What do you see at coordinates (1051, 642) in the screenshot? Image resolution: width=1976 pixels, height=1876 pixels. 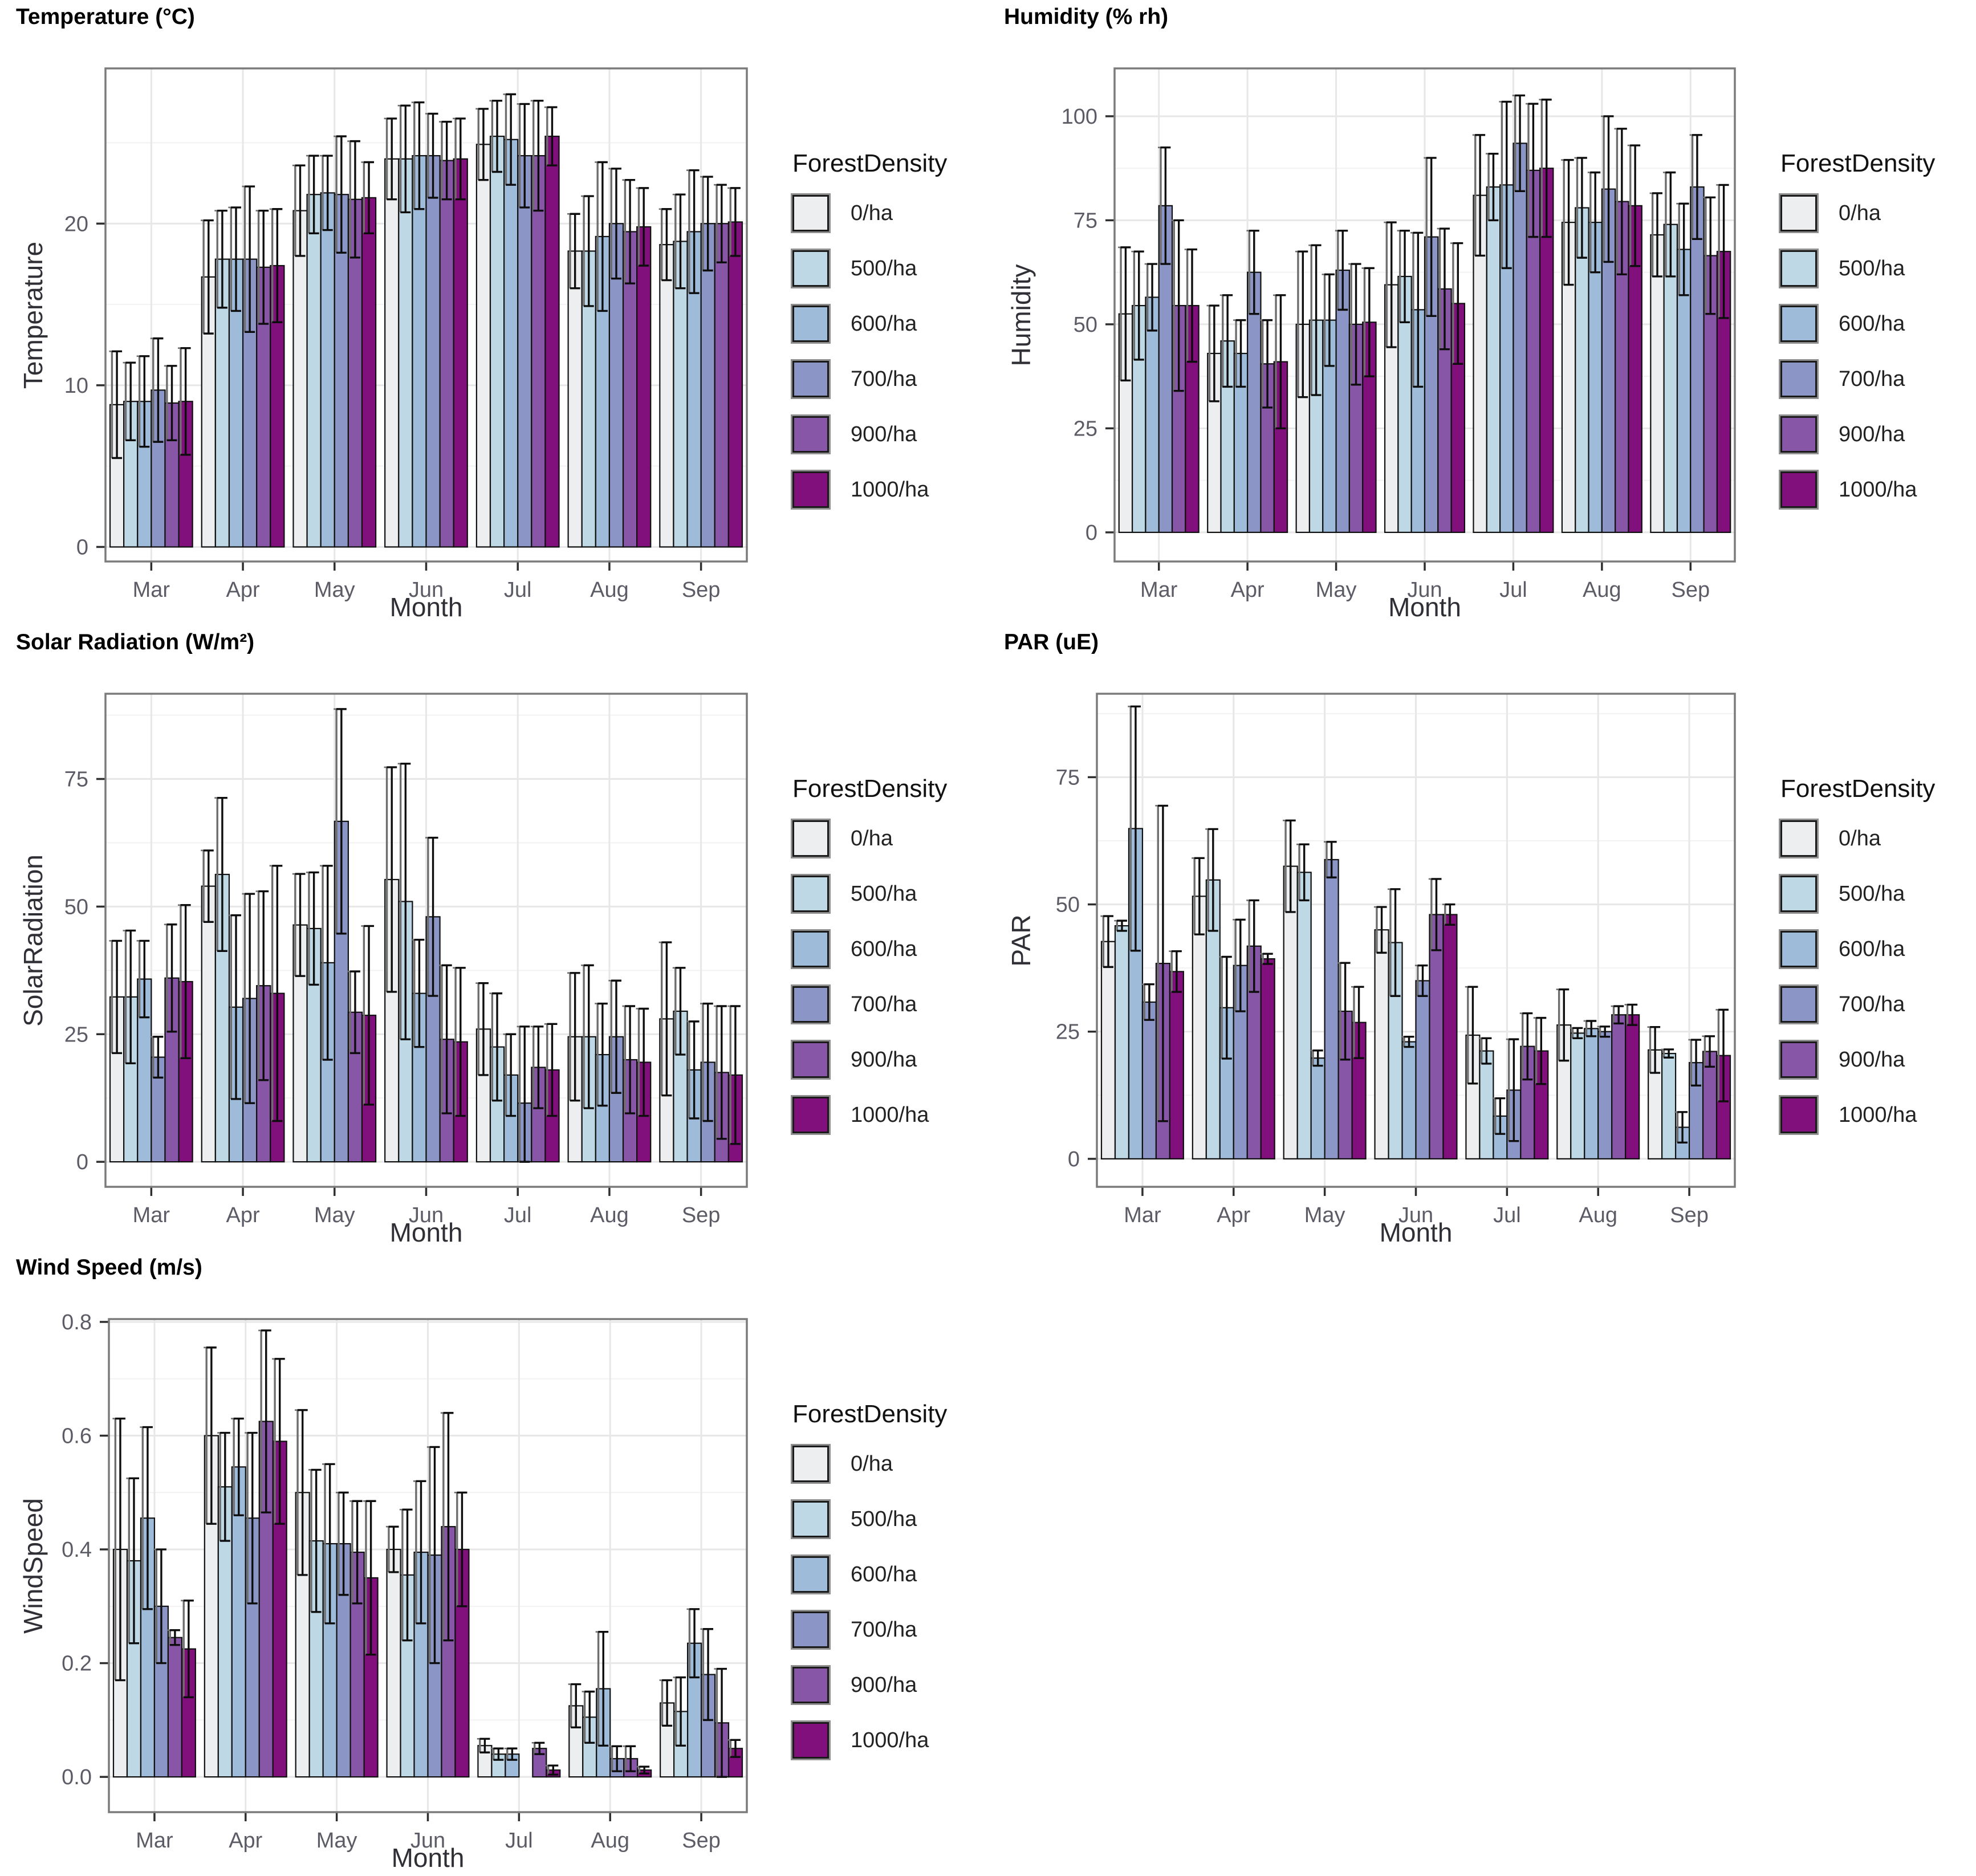 I see `chart-title-par: PAR (uE)` at bounding box center [1051, 642].